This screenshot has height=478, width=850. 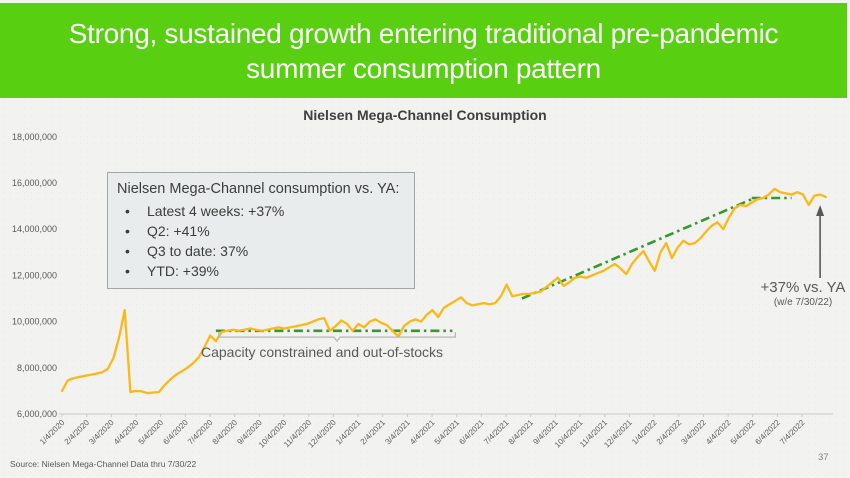 What do you see at coordinates (258, 189) in the screenshot?
I see `summary-box-title: Nielsen Mega-Channel consumption vs. YA:` at bounding box center [258, 189].